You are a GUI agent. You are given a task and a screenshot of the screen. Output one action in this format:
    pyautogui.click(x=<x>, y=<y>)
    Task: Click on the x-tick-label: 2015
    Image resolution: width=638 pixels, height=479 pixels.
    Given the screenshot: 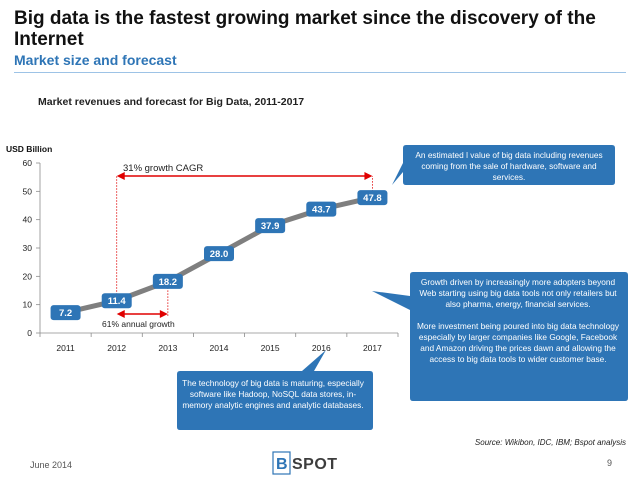 What is the action you would take?
    pyautogui.click(x=270, y=348)
    